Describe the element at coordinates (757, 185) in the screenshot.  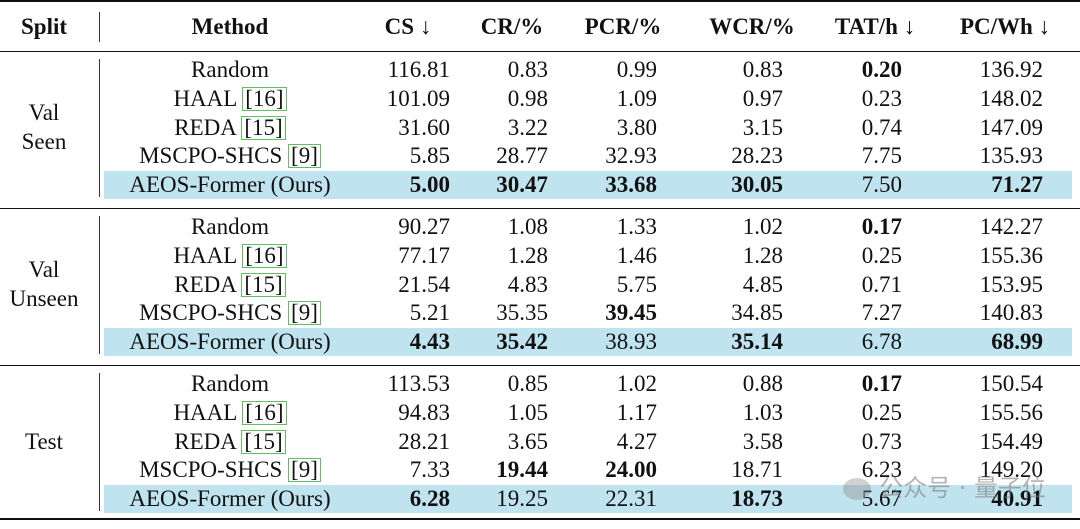
I see `value-cell: 30.05` at that location.